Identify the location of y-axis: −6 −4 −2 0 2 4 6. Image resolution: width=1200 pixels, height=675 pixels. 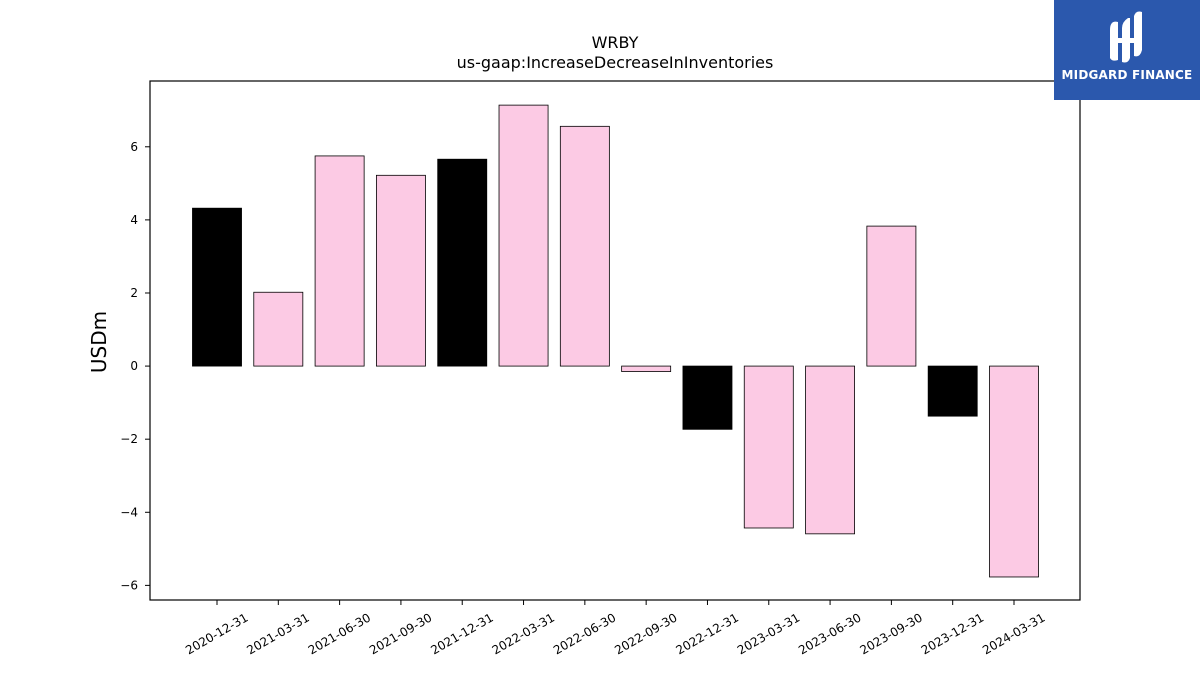
(135, 366).